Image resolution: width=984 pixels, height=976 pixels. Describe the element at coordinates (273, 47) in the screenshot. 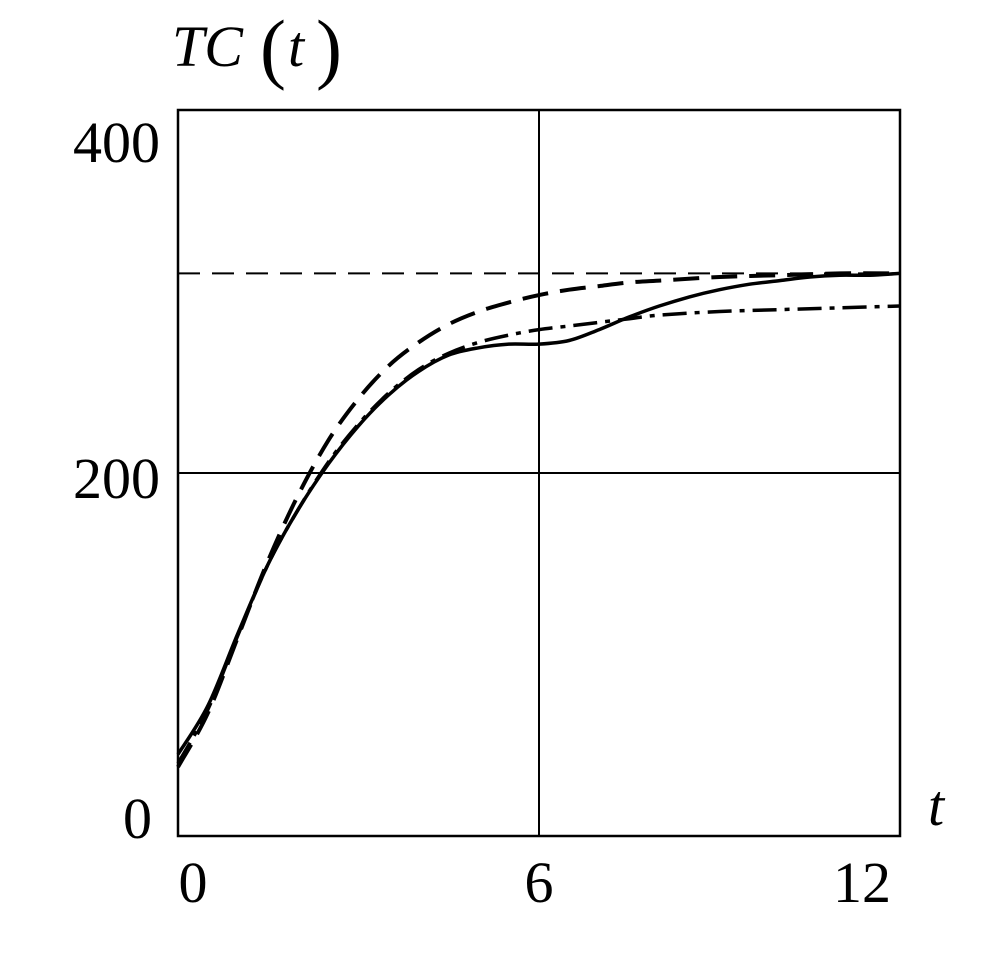

I see `y-axis-label-open-paren: (` at that location.